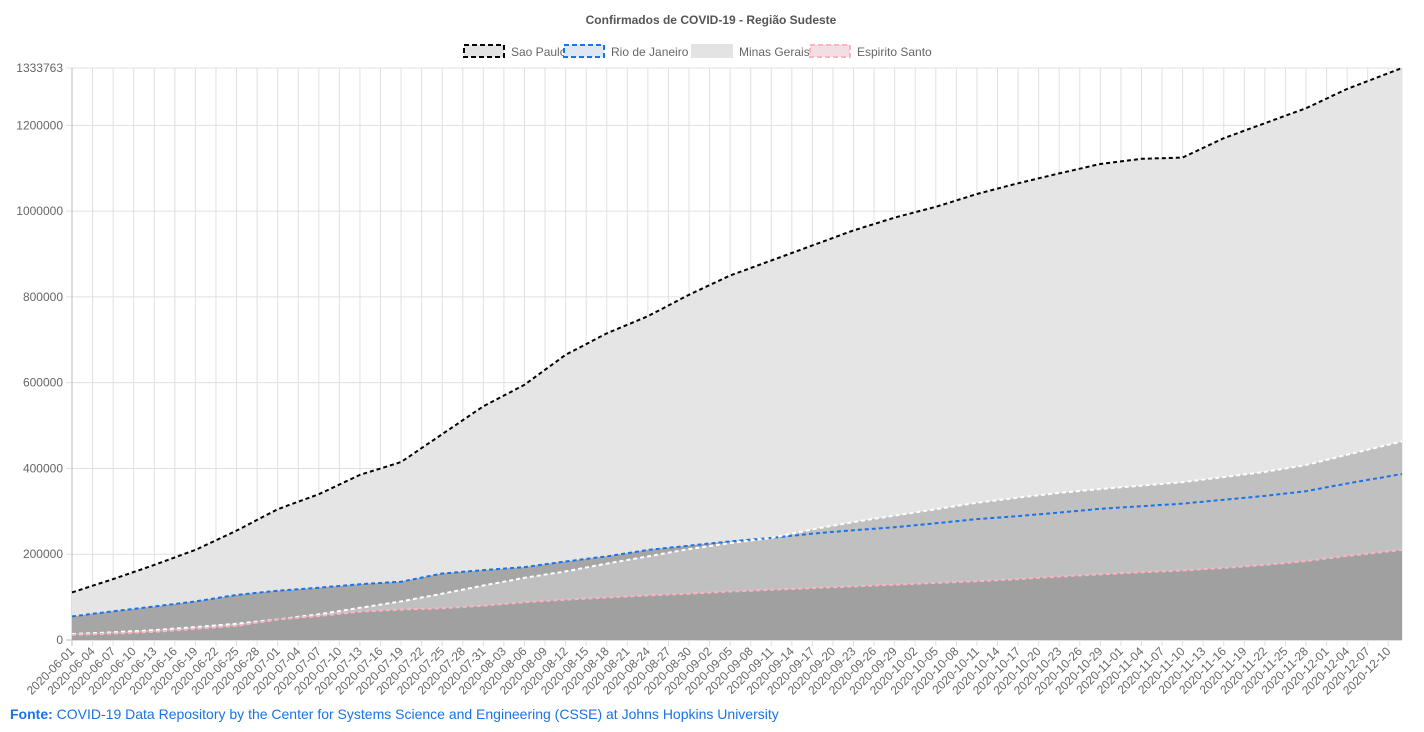 This screenshot has height=732, width=1424. I want to click on y-tick-label: 1200000, so click(39, 125).